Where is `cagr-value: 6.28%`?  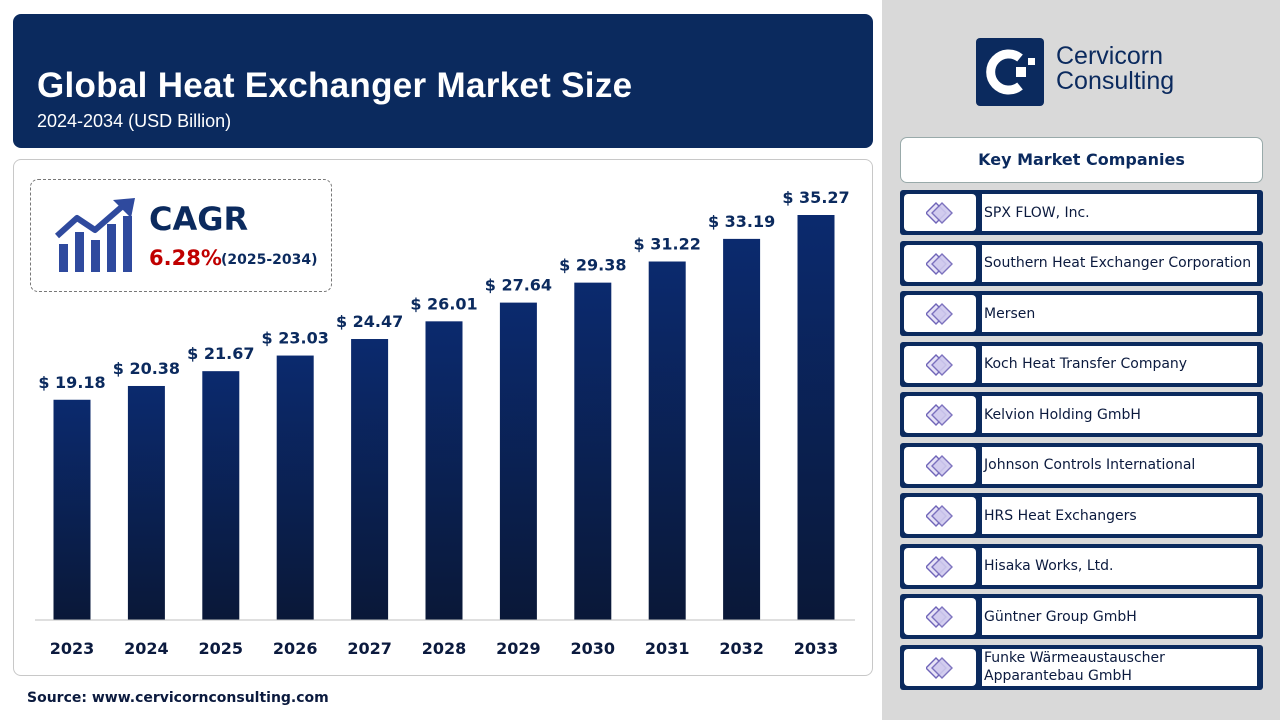 cagr-value: 6.28% is located at coordinates (185, 258).